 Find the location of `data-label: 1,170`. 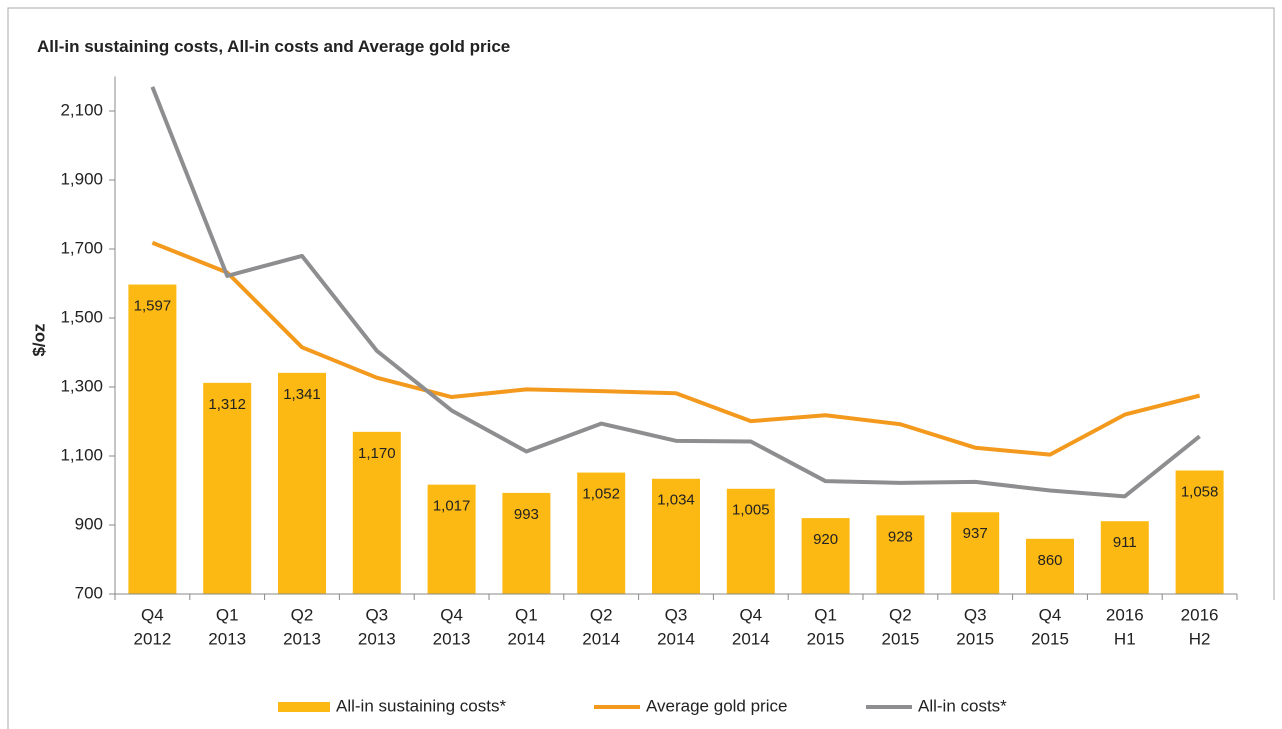

data-label: 1,170 is located at coordinates (377, 453).